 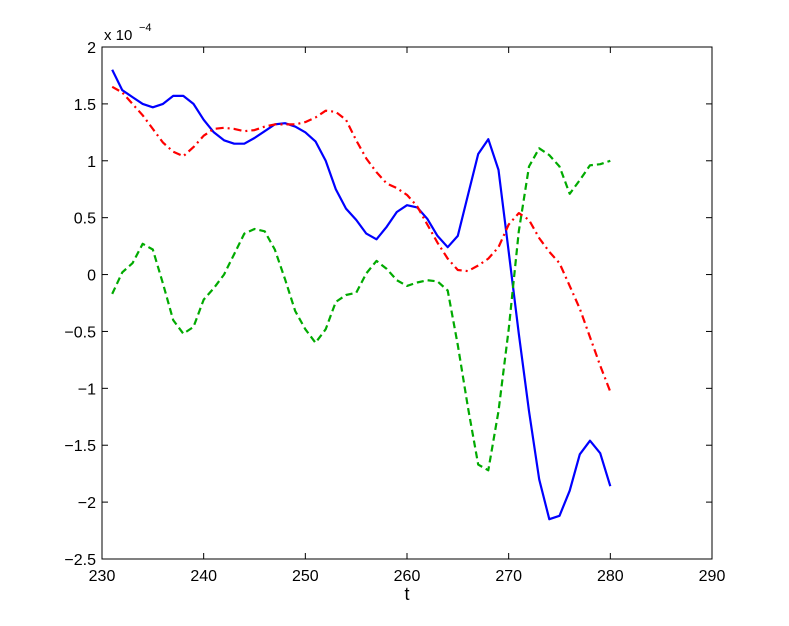 I want to click on x-tick-label: 260, so click(x=407, y=576).